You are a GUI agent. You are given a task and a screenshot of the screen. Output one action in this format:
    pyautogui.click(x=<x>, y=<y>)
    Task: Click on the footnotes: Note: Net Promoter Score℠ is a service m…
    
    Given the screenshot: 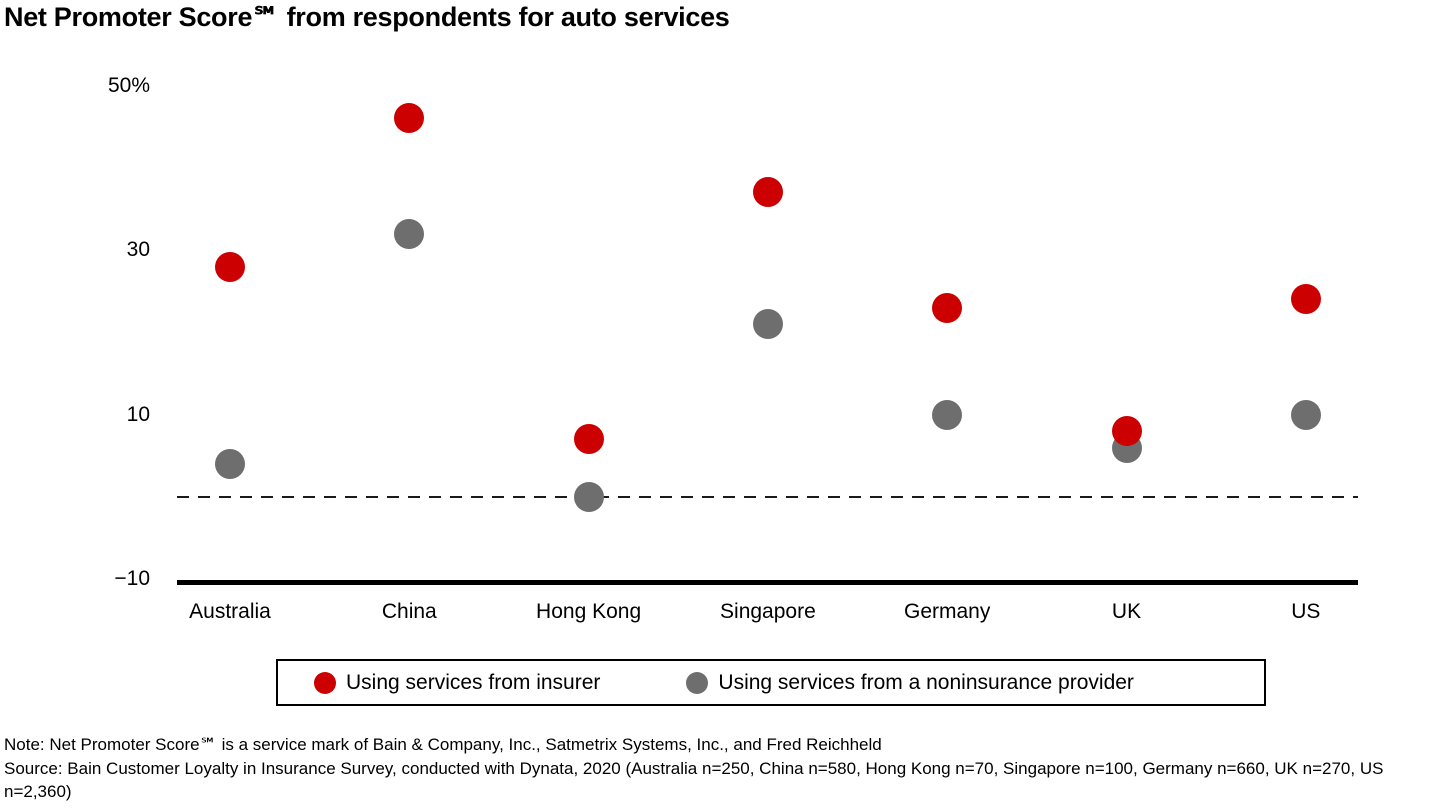 What is the action you would take?
    pyautogui.click(x=721, y=768)
    